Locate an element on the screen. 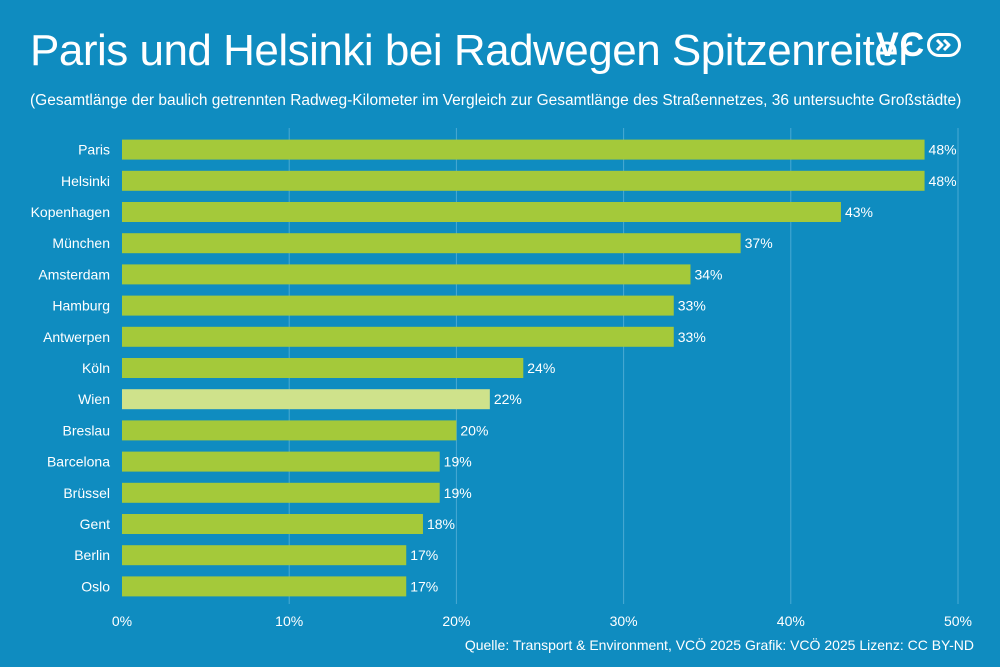 The width and height of the screenshot is (1000, 667). bar-m-nchen is located at coordinates (431, 243).